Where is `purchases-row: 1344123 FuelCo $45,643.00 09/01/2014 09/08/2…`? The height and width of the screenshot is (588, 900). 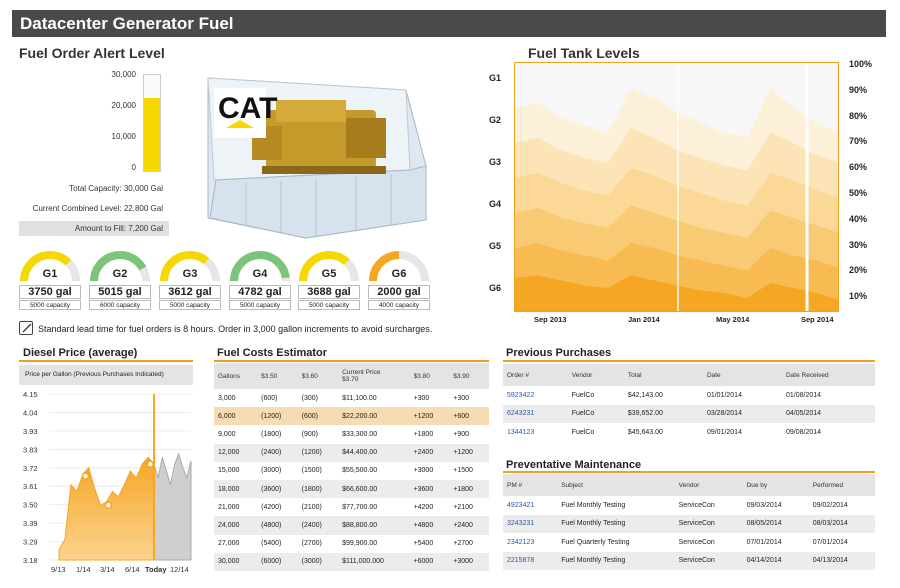
purchases-row: 1344123 FuelCo $45,643.00 09/01/2014 09/08/2… is located at coordinates (689, 432).